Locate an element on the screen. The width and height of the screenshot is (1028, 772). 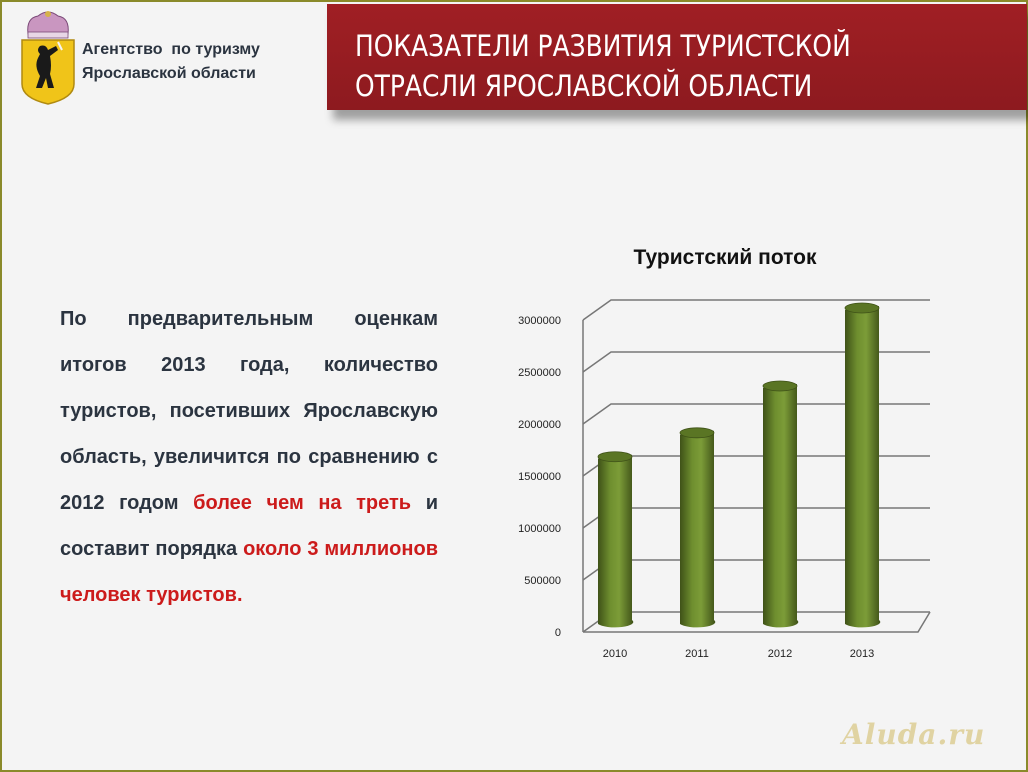
org-name-line1: Агентство по туризму is located at coordinates (171, 49).